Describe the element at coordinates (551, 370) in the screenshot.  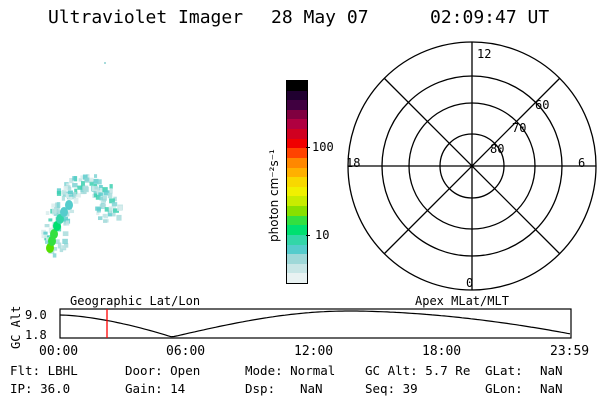
I see `status-glat-value: NaN` at that location.